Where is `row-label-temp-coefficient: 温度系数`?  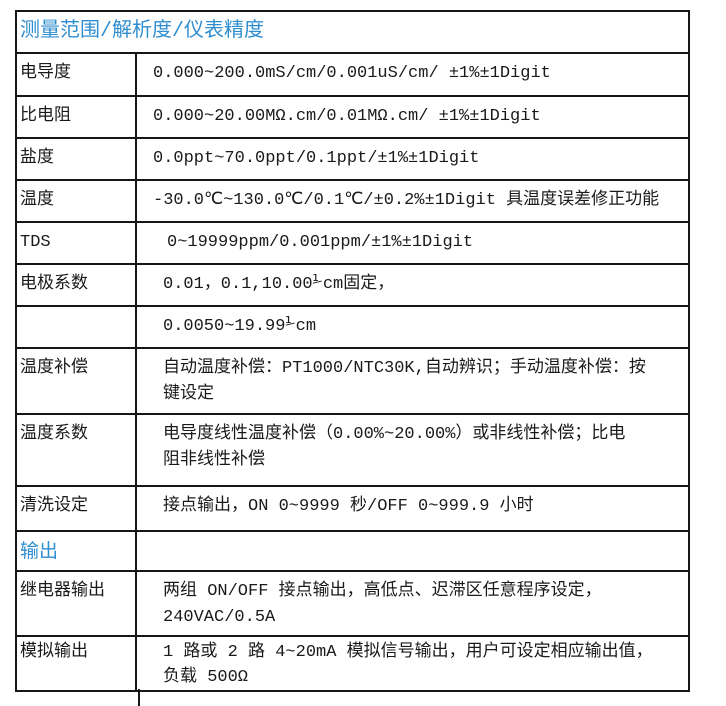 row-label-temp-coefficient: 温度系数 is located at coordinates (76, 450).